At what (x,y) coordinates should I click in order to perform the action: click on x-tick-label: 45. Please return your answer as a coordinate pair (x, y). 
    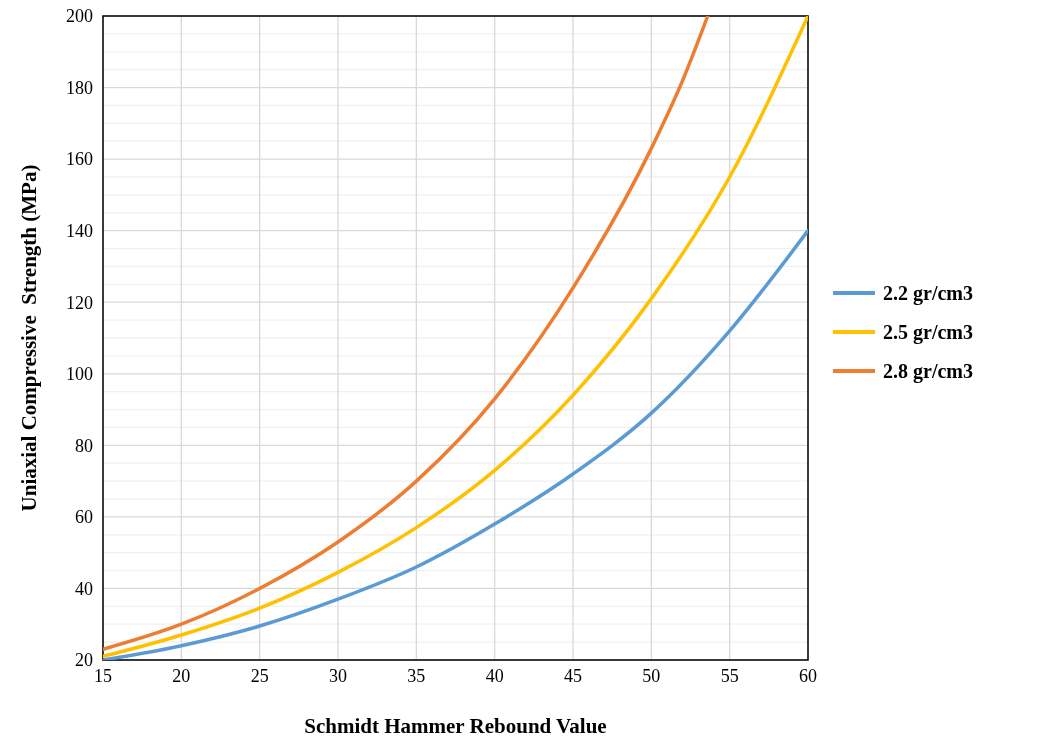
    Looking at the image, I should click on (573, 676).